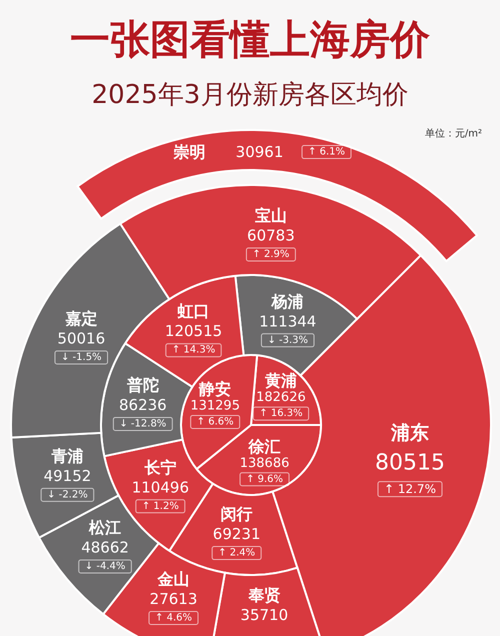  I want to click on category-label: 闵行, so click(236, 514).